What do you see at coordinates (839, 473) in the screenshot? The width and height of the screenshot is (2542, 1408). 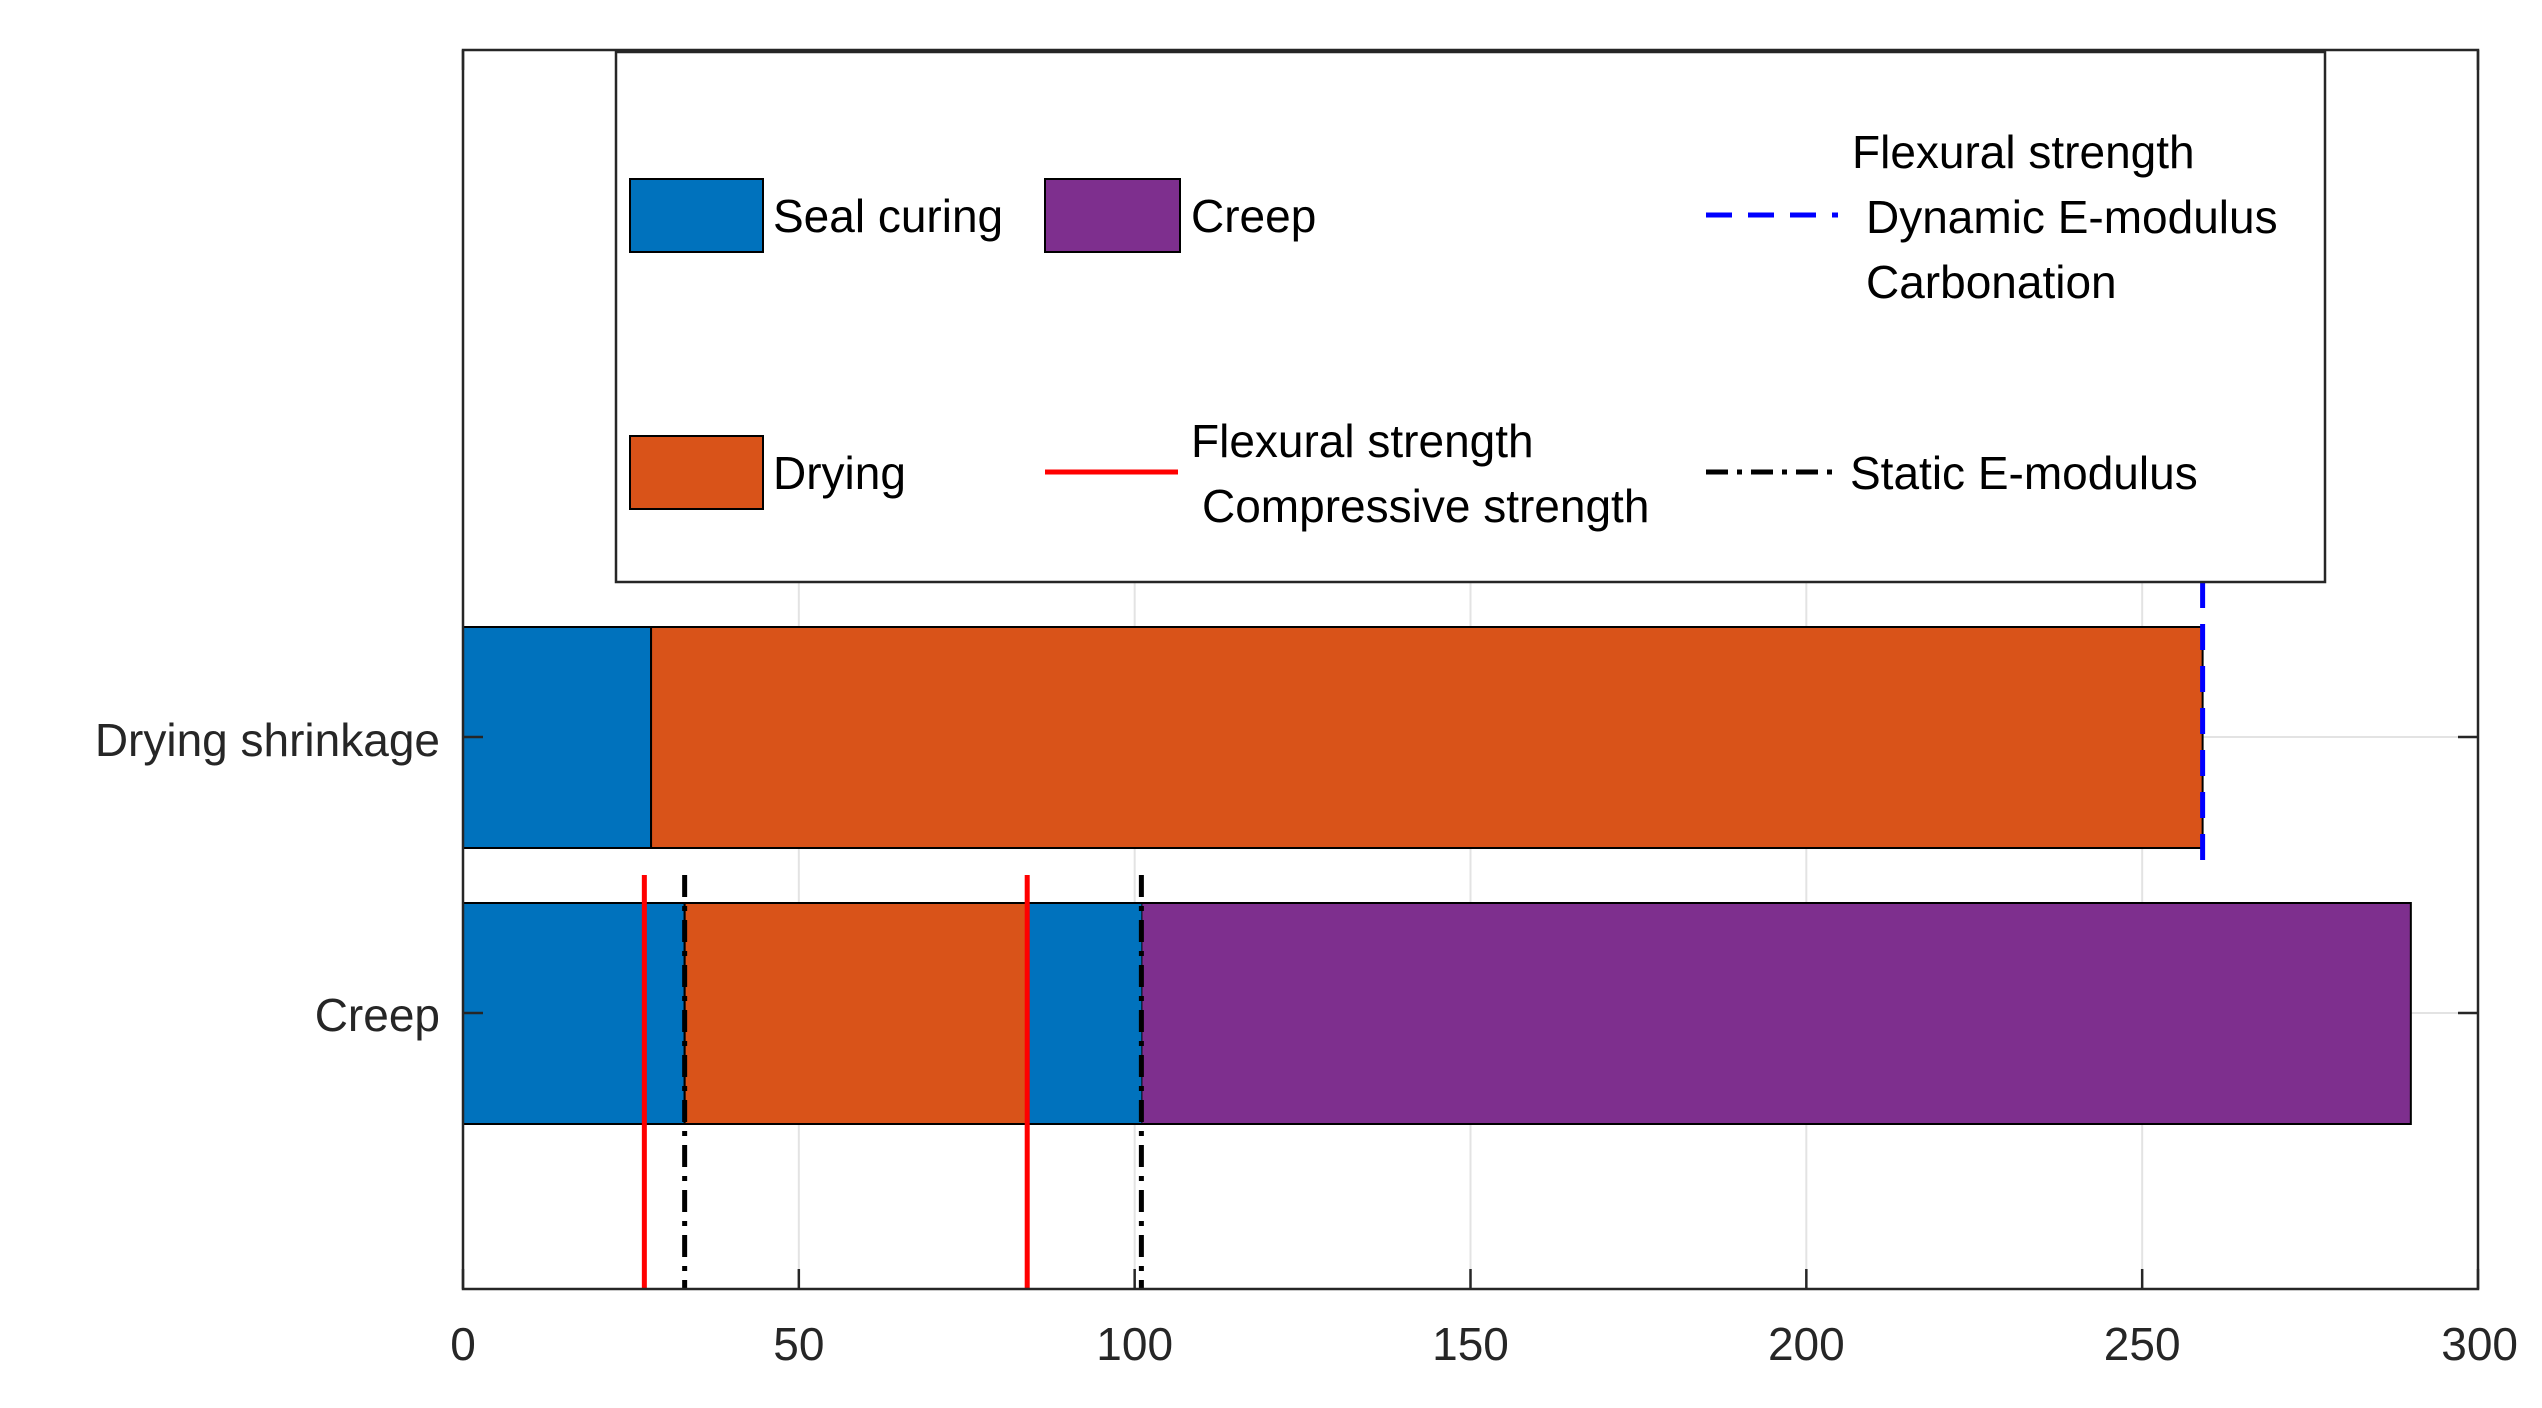 I see `legend-label-drying: Drying` at bounding box center [839, 473].